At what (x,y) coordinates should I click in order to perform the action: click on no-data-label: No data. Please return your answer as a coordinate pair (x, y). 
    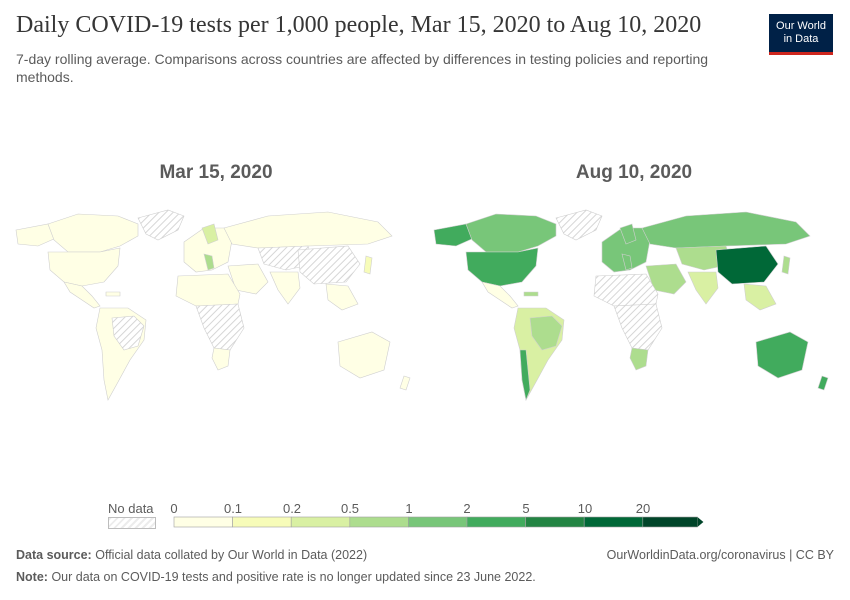
    Looking at the image, I should click on (131, 508).